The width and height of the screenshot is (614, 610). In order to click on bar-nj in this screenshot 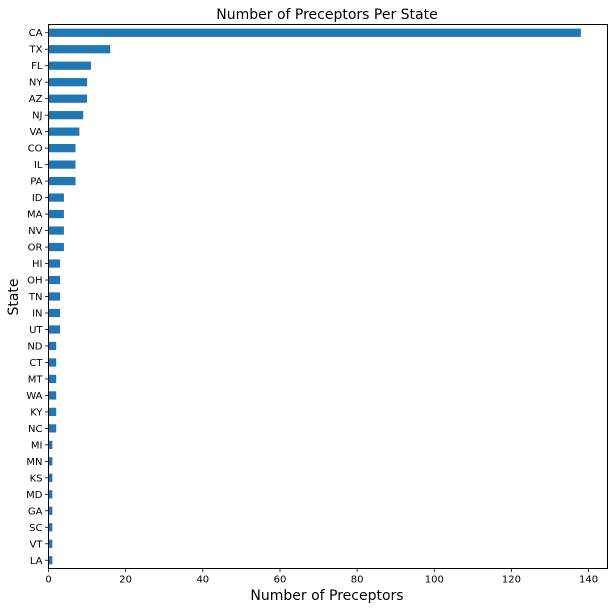, I will do `click(66, 115)`.